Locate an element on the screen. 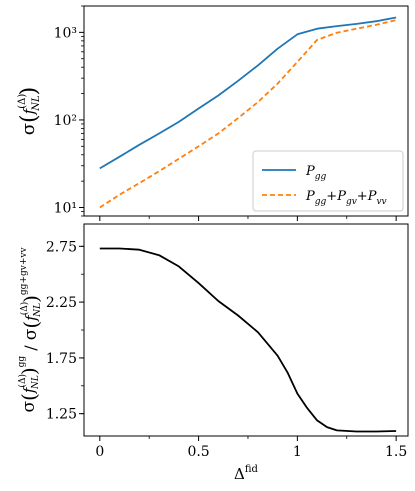 The image size is (415, 491). bottom-y-axis-label: σ(f(Δ) NL)gg / σ(f(Δ) NL)gg+gv+vv is located at coordinates (30, 330).